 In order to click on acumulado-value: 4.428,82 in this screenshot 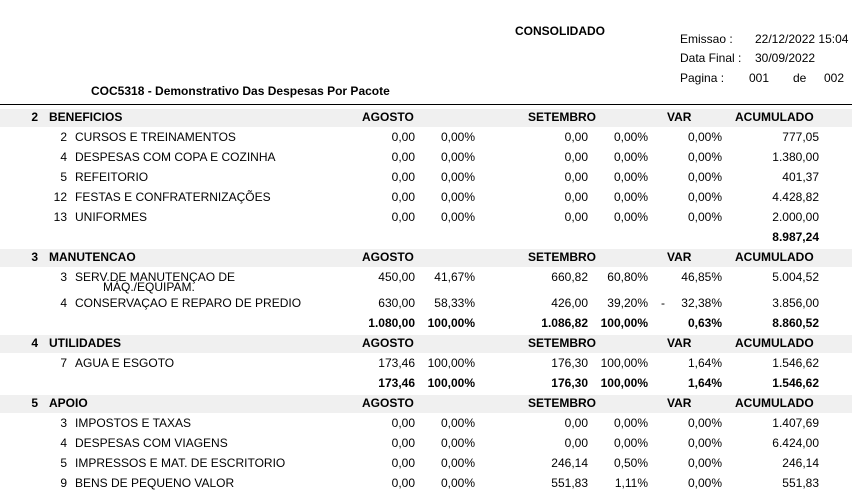, I will do `click(795, 197)`.